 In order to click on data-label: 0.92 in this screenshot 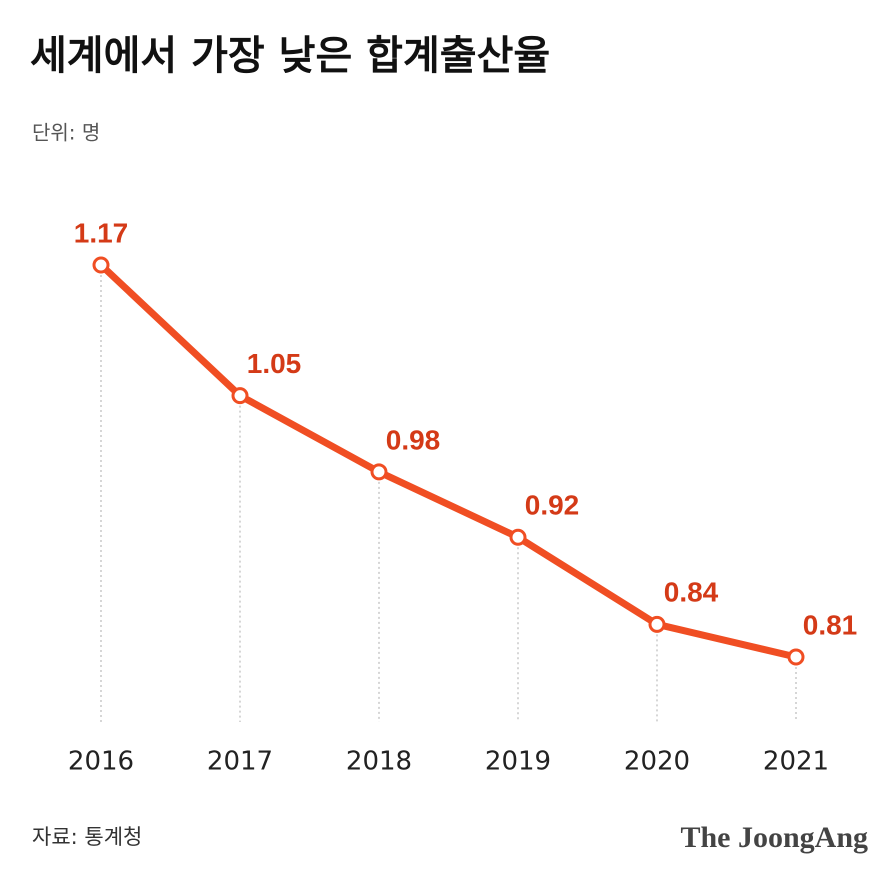, I will do `click(552, 505)`.